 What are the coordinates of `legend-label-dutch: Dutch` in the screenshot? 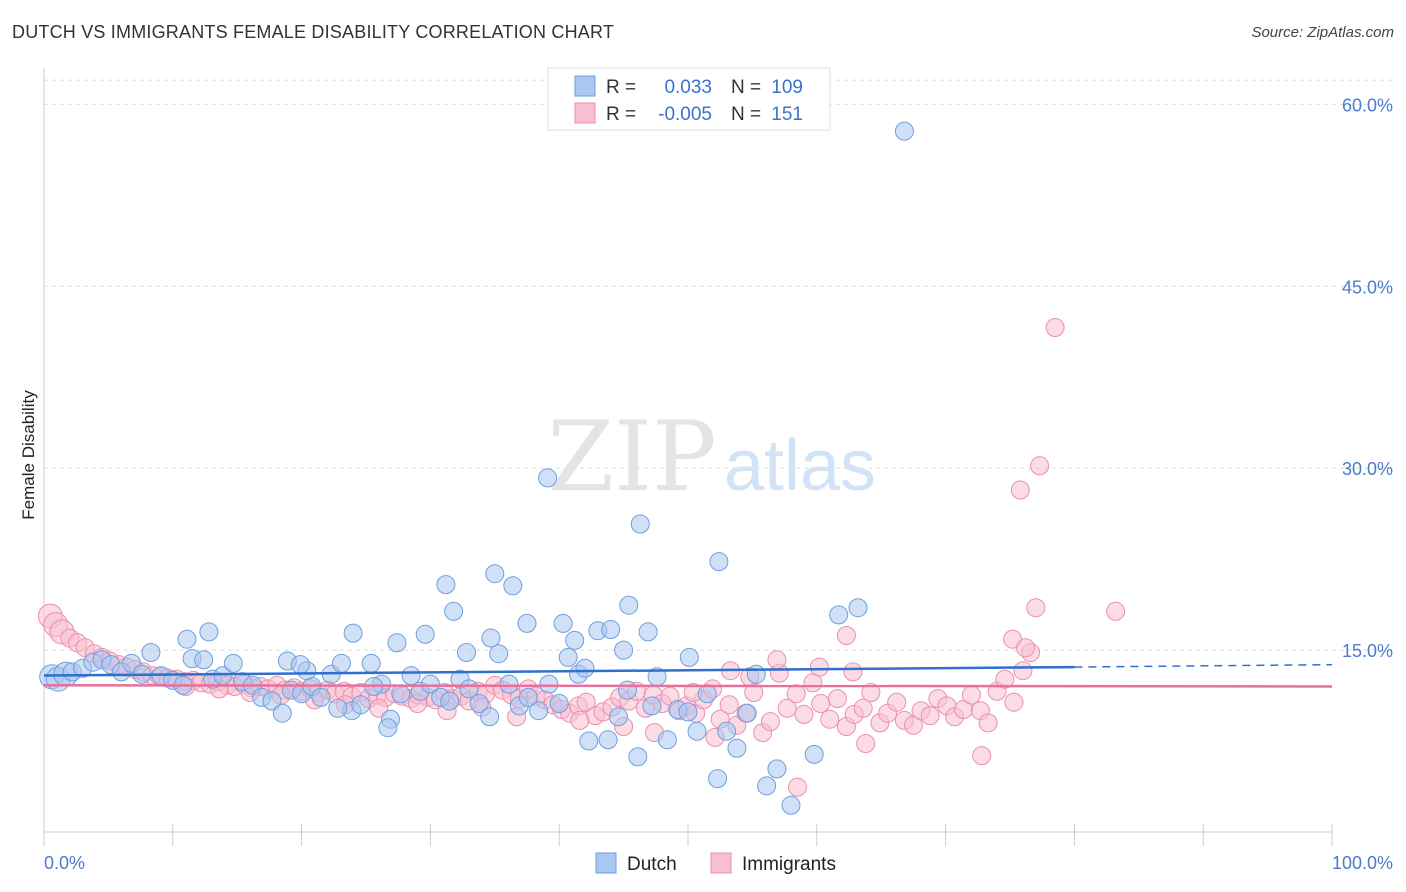 It's located at (652, 864).